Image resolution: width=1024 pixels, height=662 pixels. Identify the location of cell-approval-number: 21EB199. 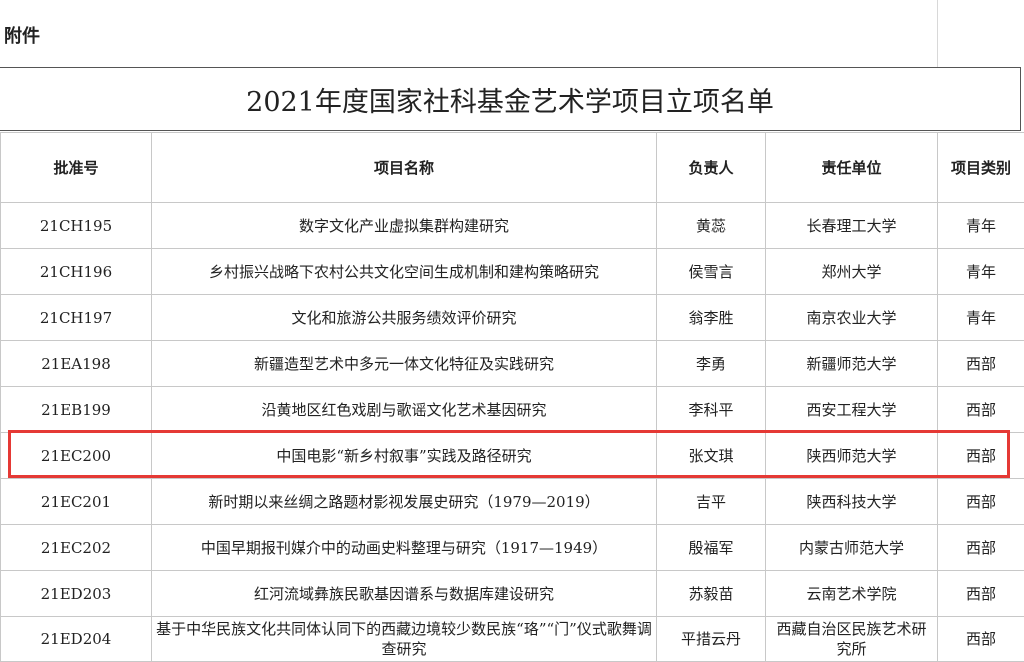
(76, 410).